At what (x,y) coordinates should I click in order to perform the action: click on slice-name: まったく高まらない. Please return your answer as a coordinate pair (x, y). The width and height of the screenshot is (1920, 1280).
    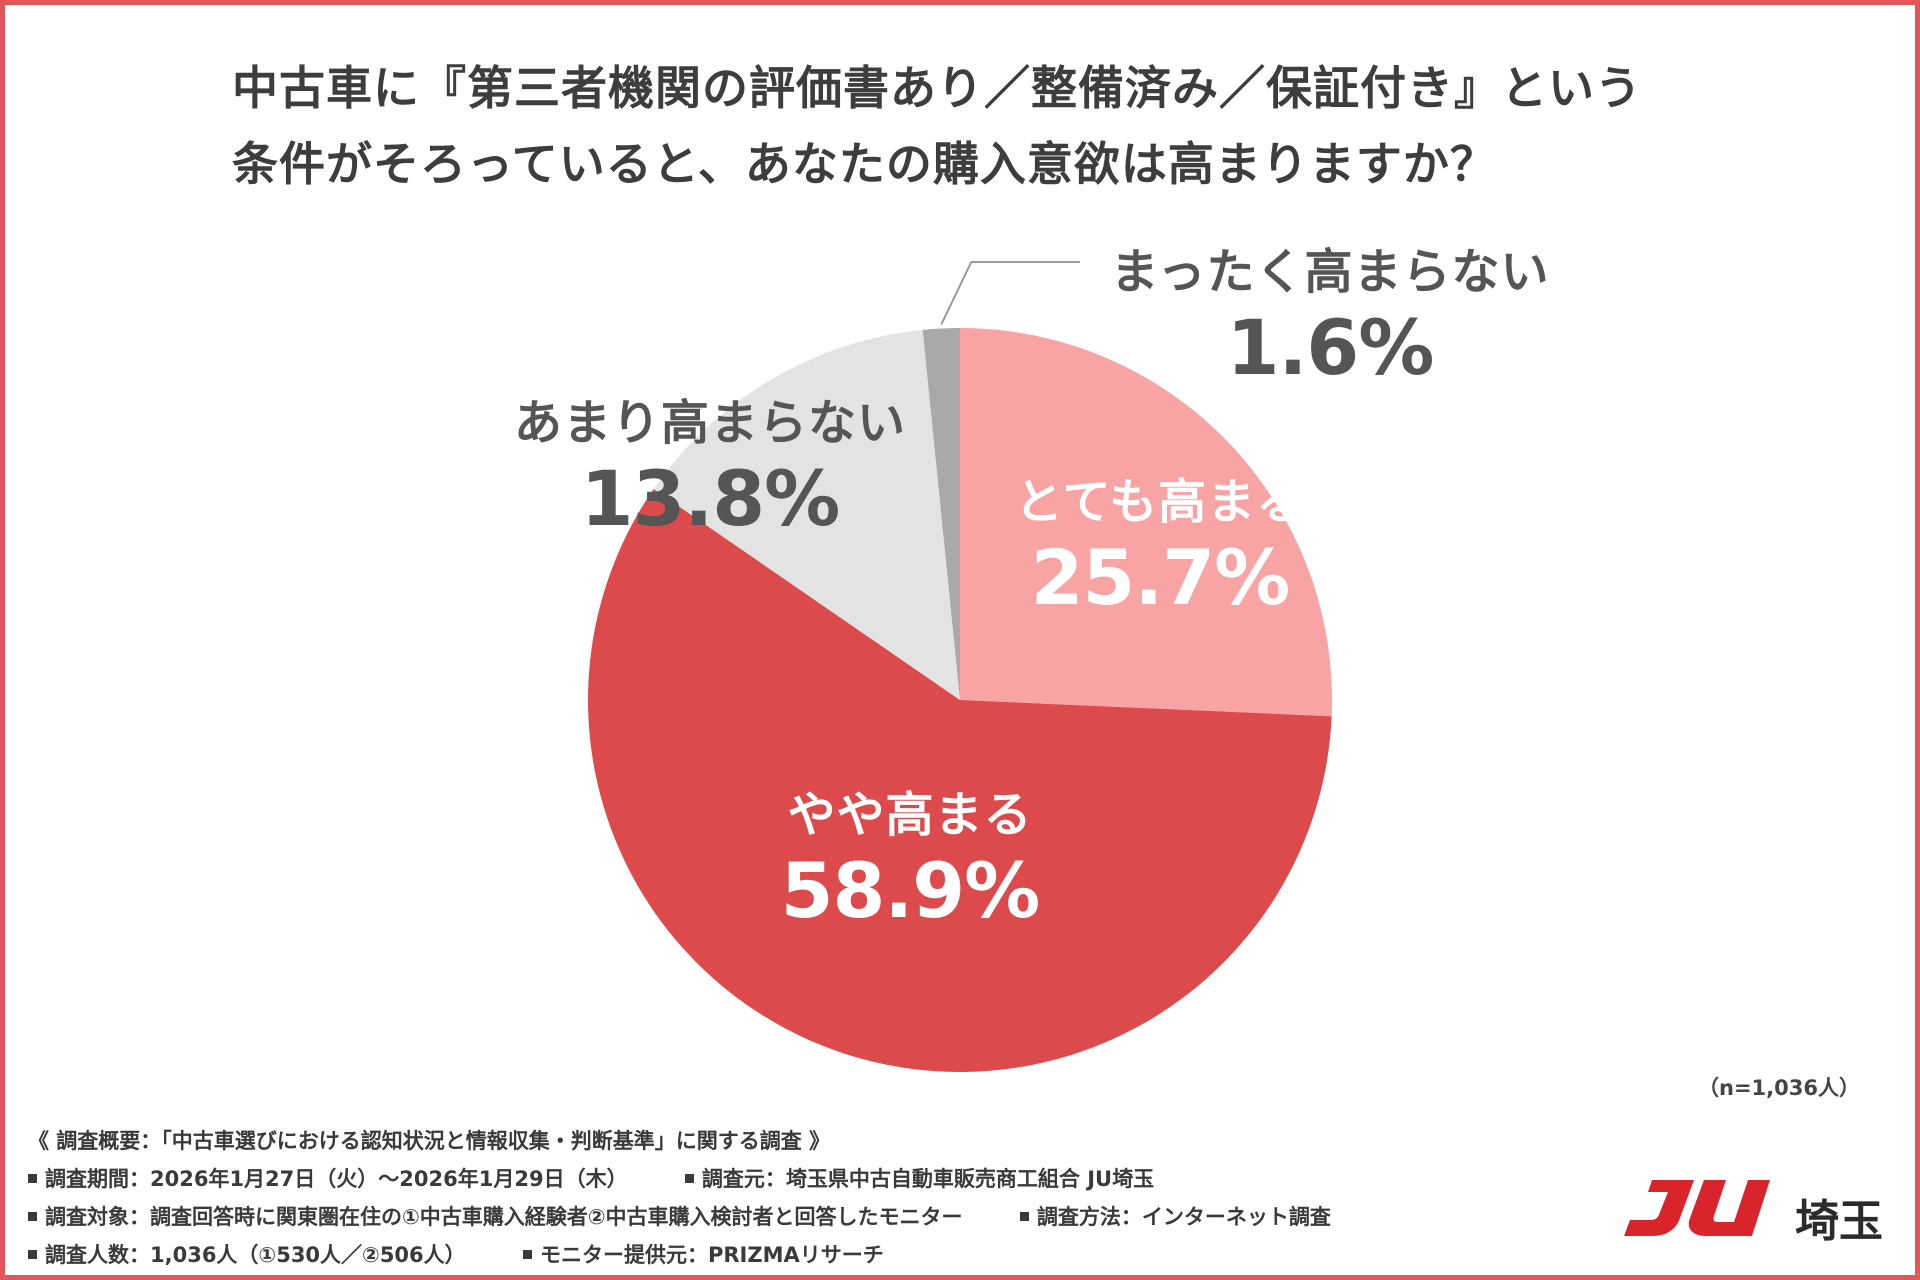
    Looking at the image, I should click on (1330, 272).